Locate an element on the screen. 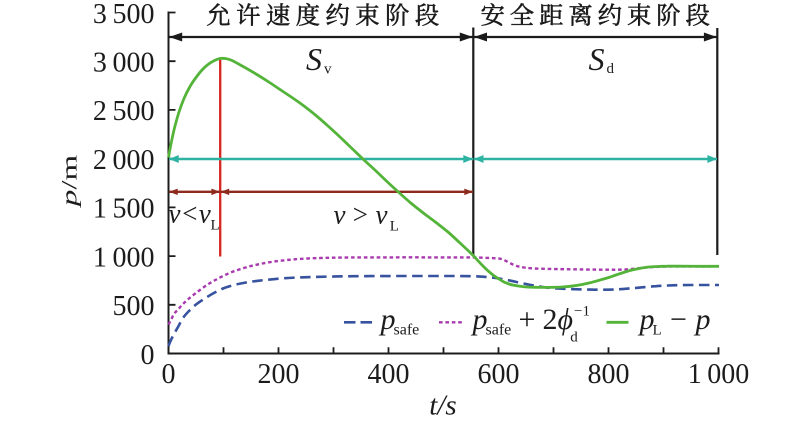 Image resolution: width=800 pixels, height=431 pixels. svg-text: 800 is located at coordinates (609, 374).